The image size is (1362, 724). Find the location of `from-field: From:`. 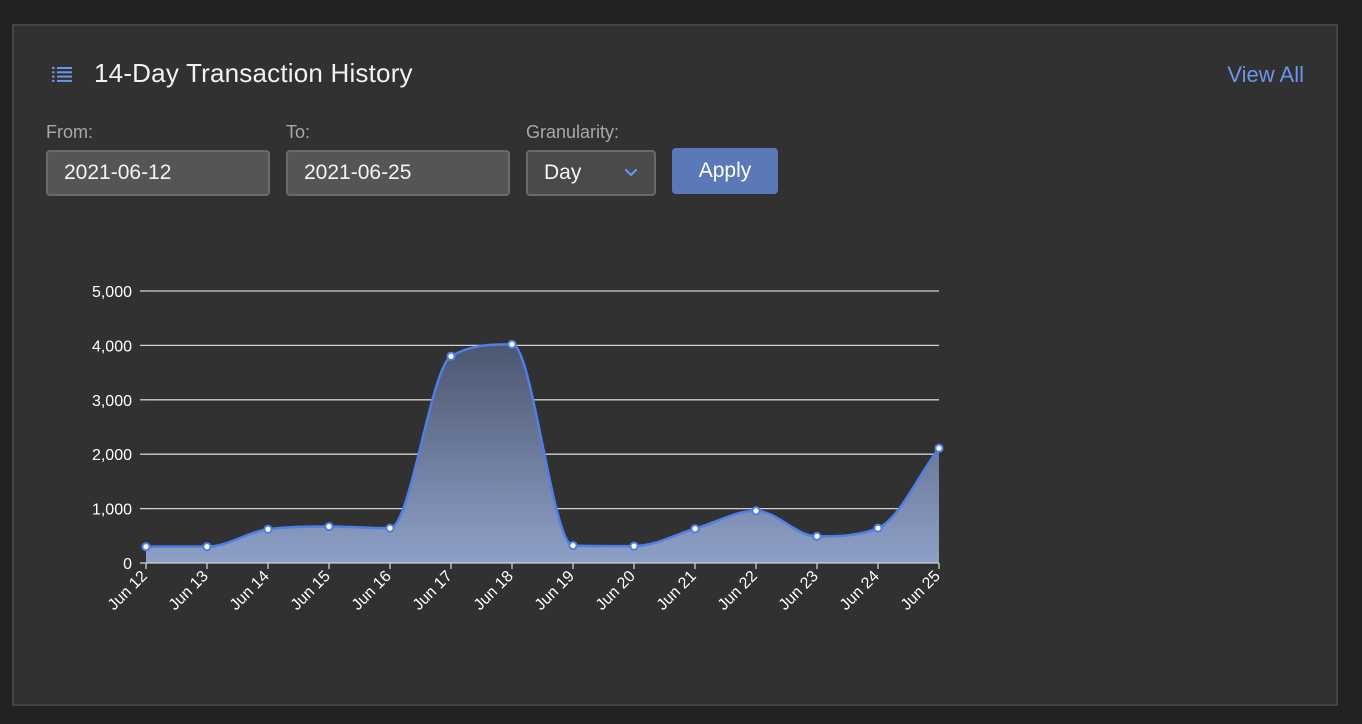

from-field: From: is located at coordinates (158, 159).